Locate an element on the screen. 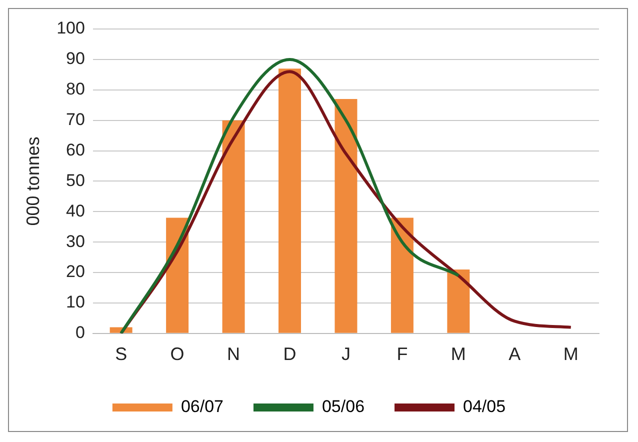 The image size is (638, 442). x-tick-label: J is located at coordinates (345, 354).